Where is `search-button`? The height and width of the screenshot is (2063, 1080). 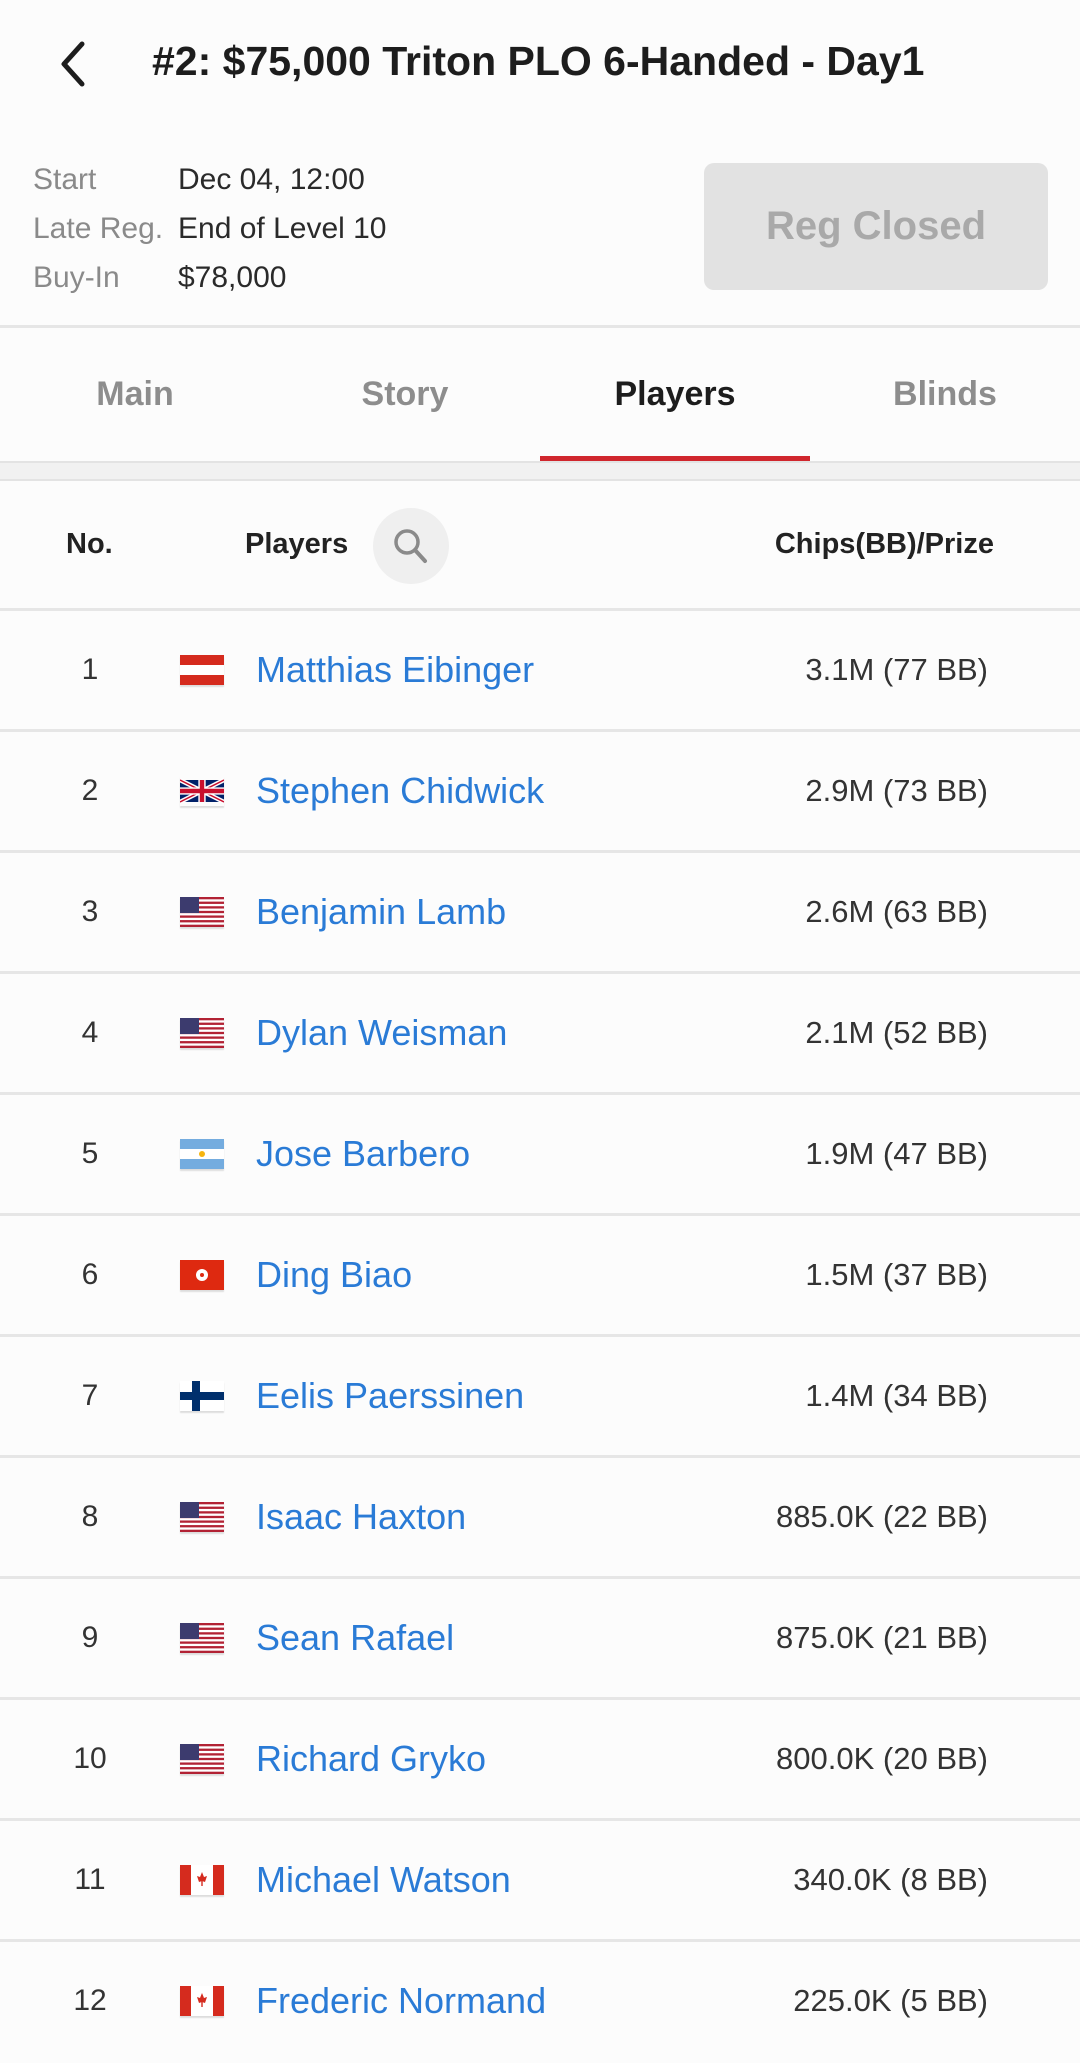
search-button is located at coordinates (411, 546).